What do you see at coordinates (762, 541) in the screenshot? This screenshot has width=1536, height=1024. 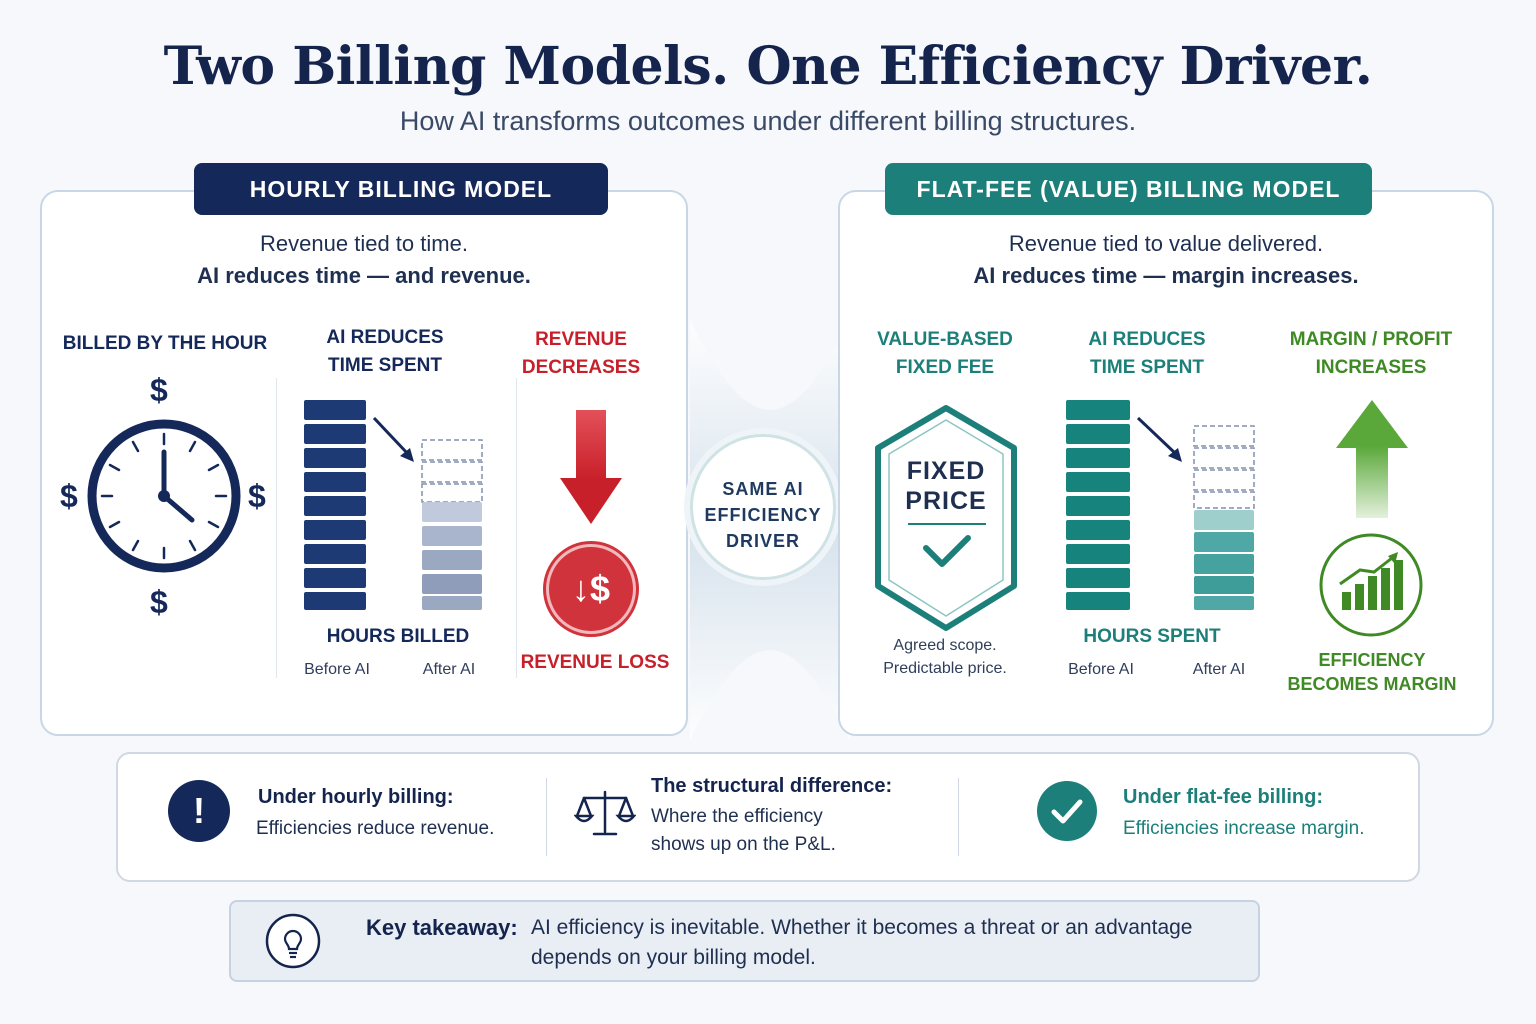 I see `center-line-3: DRIVER` at bounding box center [762, 541].